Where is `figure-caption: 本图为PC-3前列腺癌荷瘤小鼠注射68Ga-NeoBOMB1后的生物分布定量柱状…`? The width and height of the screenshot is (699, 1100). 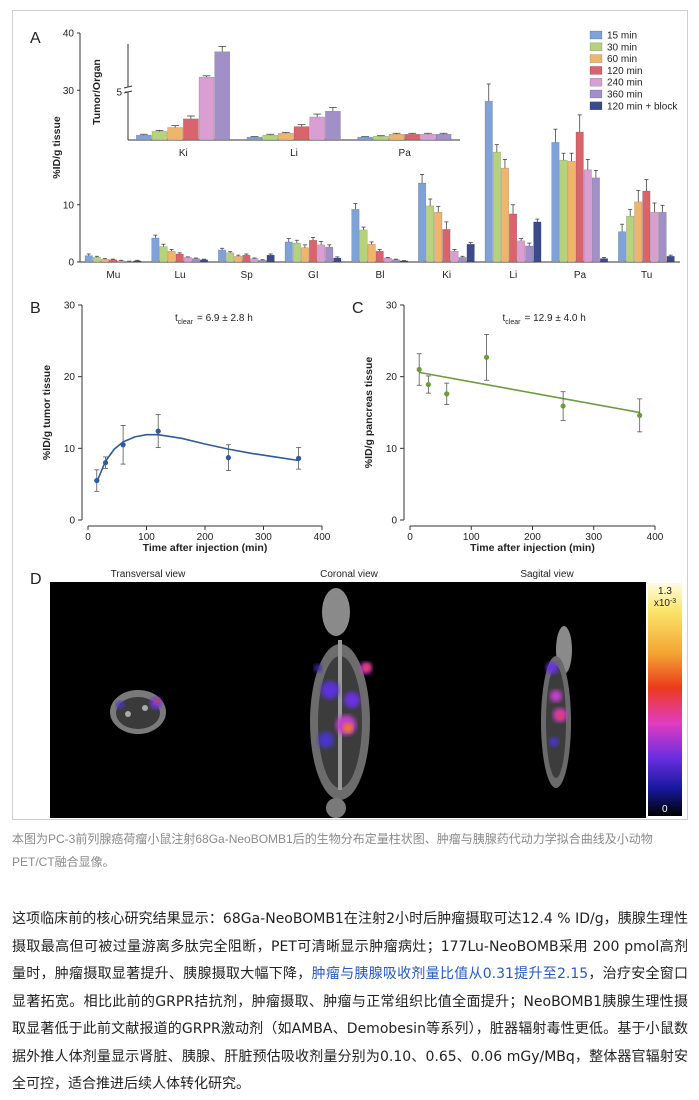 figure-caption: 本图为PC-3前列腺癌荷瘤小鼠注射68Ga-NeoBOMB1后的生物分布定量柱状… is located at coordinates (332, 850).